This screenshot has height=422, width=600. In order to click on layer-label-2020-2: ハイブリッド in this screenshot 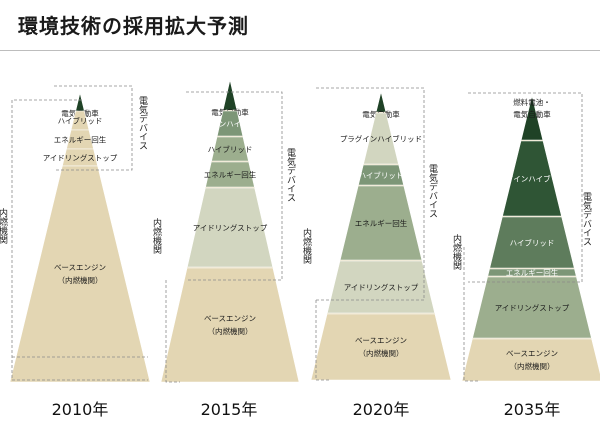, I will do `click(381, 175)`.